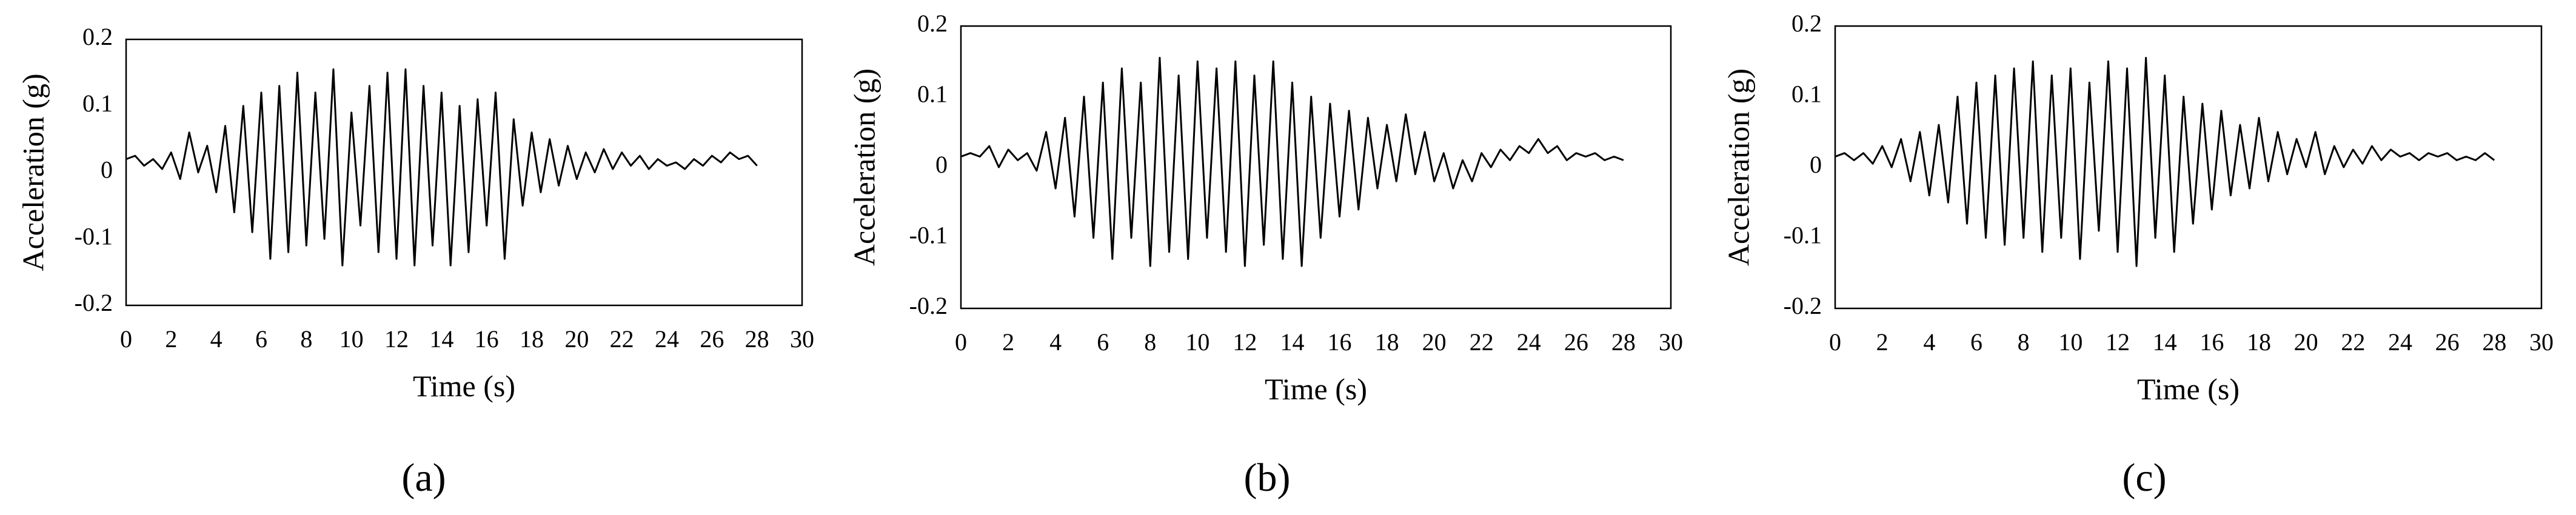 This screenshot has width=2576, height=515. I want to click on plot-frame, so click(464, 172).